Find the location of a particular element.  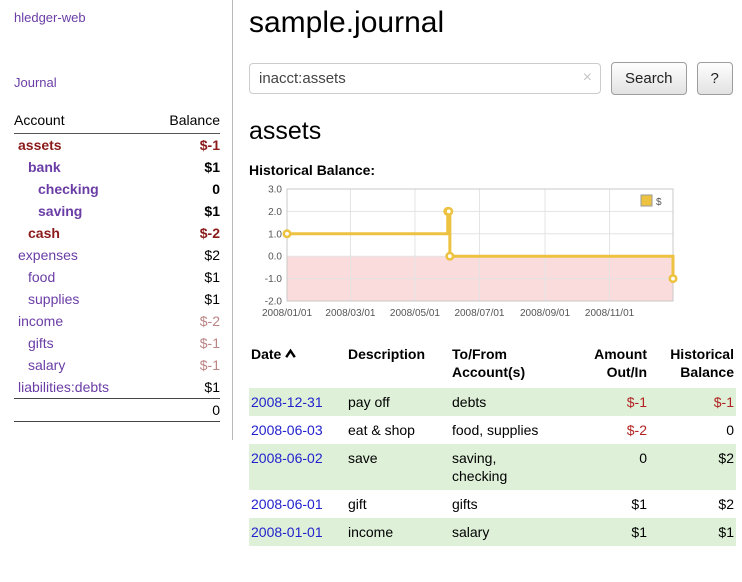

transaction-amount: $1 is located at coordinates (639, 504).